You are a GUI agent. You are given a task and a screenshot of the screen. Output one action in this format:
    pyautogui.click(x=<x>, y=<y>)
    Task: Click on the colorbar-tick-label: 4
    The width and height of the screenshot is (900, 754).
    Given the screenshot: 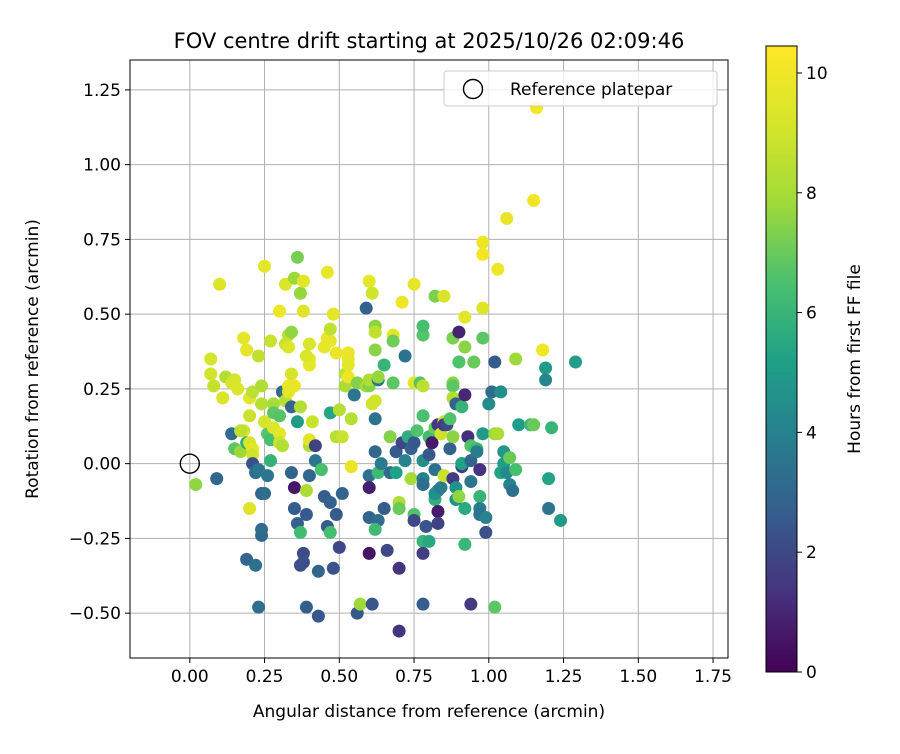 What is the action you would take?
    pyautogui.click(x=811, y=433)
    